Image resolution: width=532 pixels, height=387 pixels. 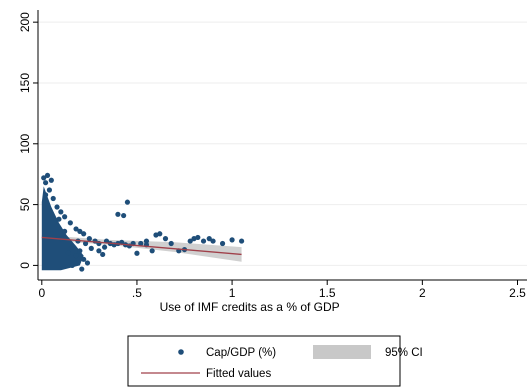 What do you see at coordinates (25, 83) in the screenshot?
I see `y-tick-label: 150` at bounding box center [25, 83].